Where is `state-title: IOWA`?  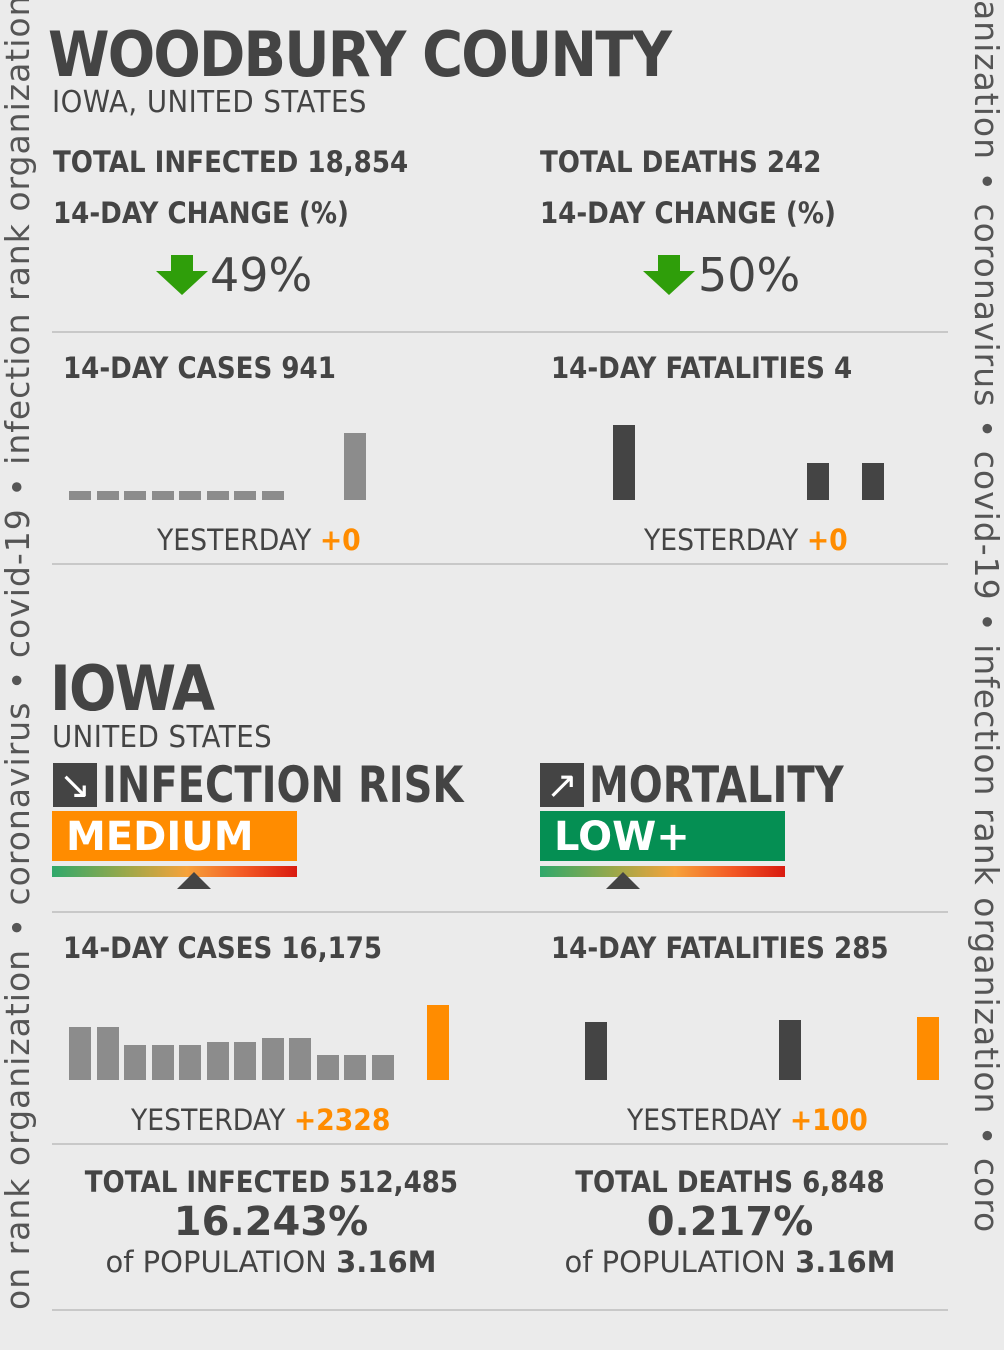
state-title: IOWA is located at coordinates (132, 688).